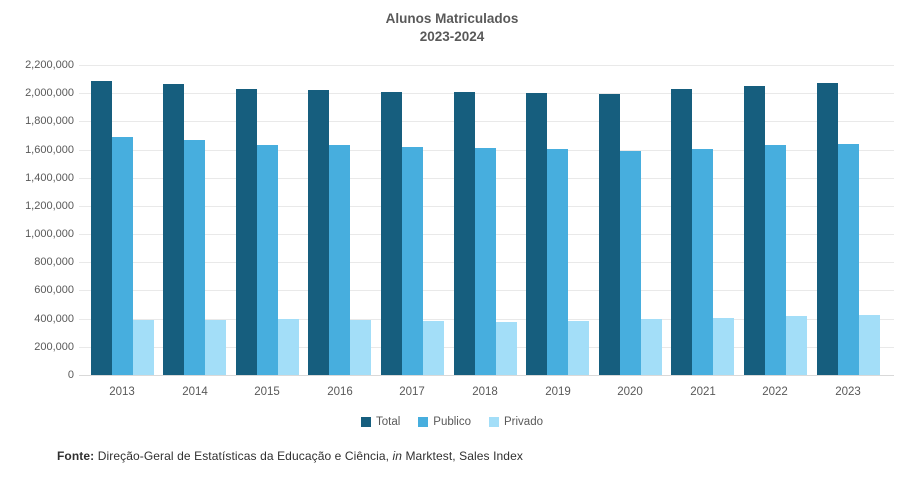 The height and width of the screenshot is (478, 904). I want to click on bar-publico-2021, so click(702, 262).